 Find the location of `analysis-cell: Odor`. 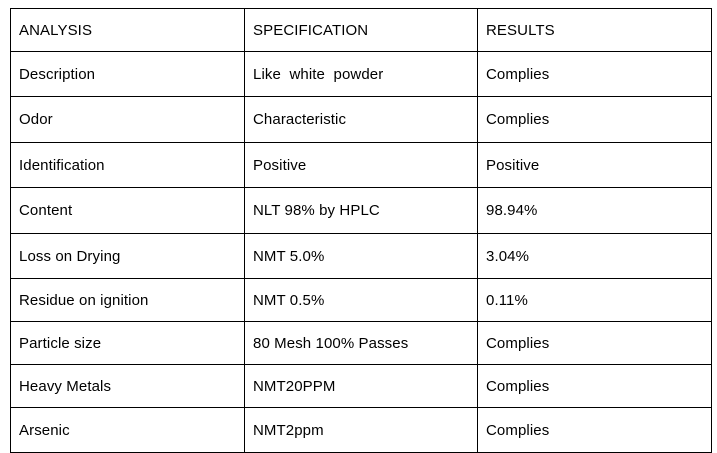

analysis-cell: Odor is located at coordinates (127, 119).